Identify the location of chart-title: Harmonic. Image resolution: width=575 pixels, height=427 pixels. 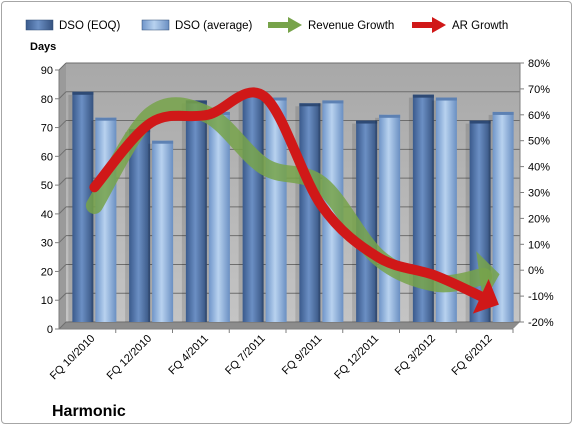
(89, 411).